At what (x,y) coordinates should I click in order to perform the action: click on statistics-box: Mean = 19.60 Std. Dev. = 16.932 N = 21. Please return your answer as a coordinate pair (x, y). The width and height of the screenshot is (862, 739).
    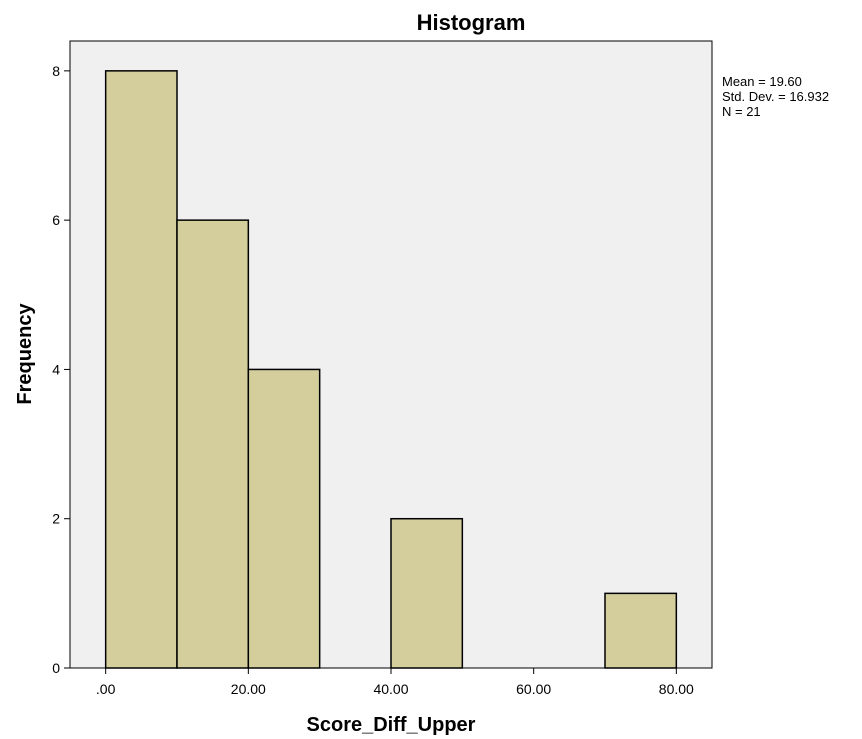
    Looking at the image, I should click on (775, 96).